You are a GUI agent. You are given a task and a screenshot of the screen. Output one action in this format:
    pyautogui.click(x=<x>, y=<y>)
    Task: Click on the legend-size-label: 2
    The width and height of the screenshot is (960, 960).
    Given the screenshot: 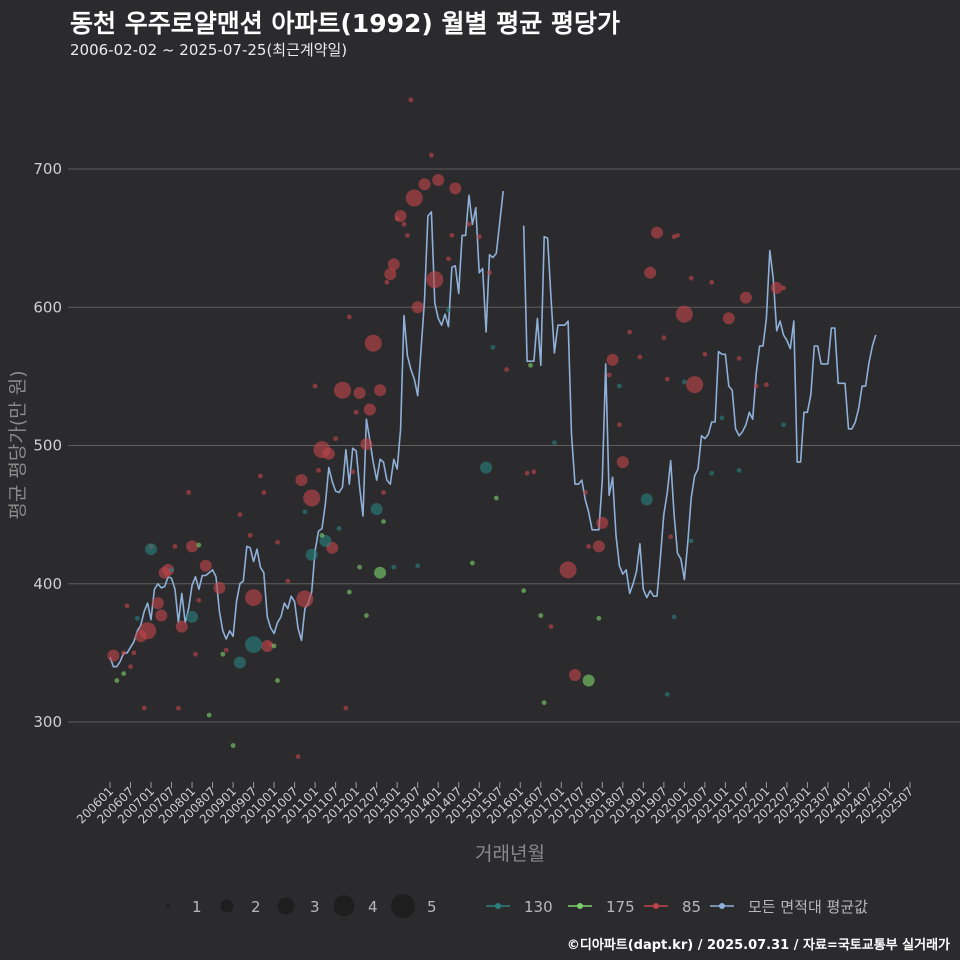 What is the action you would take?
    pyautogui.click(x=256, y=907)
    